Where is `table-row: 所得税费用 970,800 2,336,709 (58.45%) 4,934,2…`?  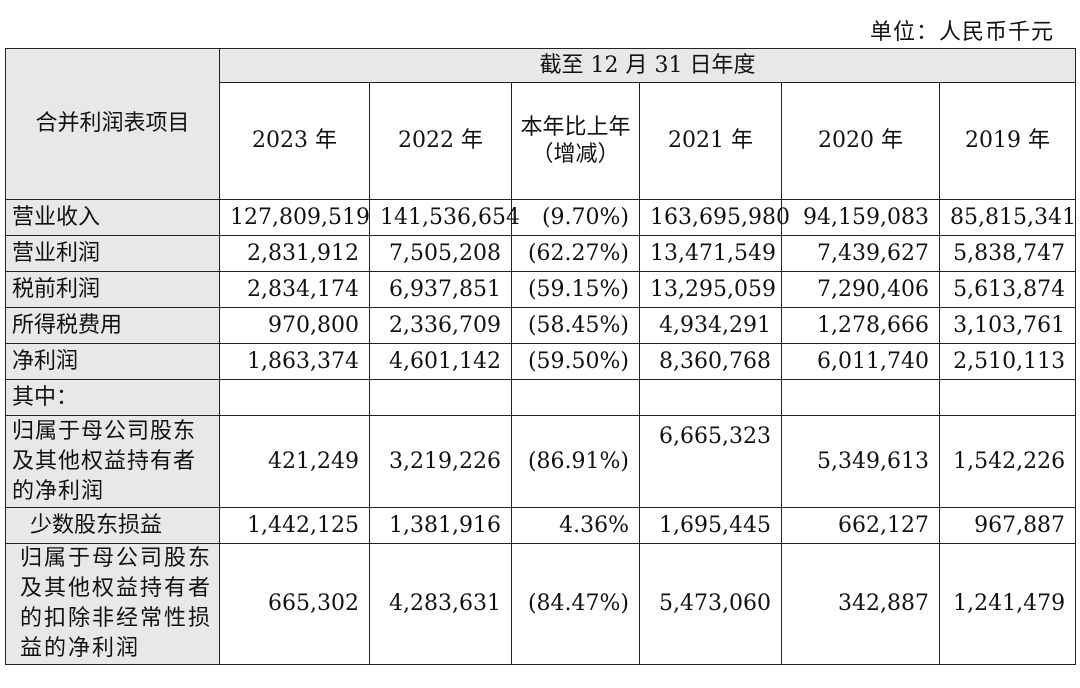 table-row: 所得税费用 970,800 2,336,709 (58.45%) 4,934,2… is located at coordinates (541, 326).